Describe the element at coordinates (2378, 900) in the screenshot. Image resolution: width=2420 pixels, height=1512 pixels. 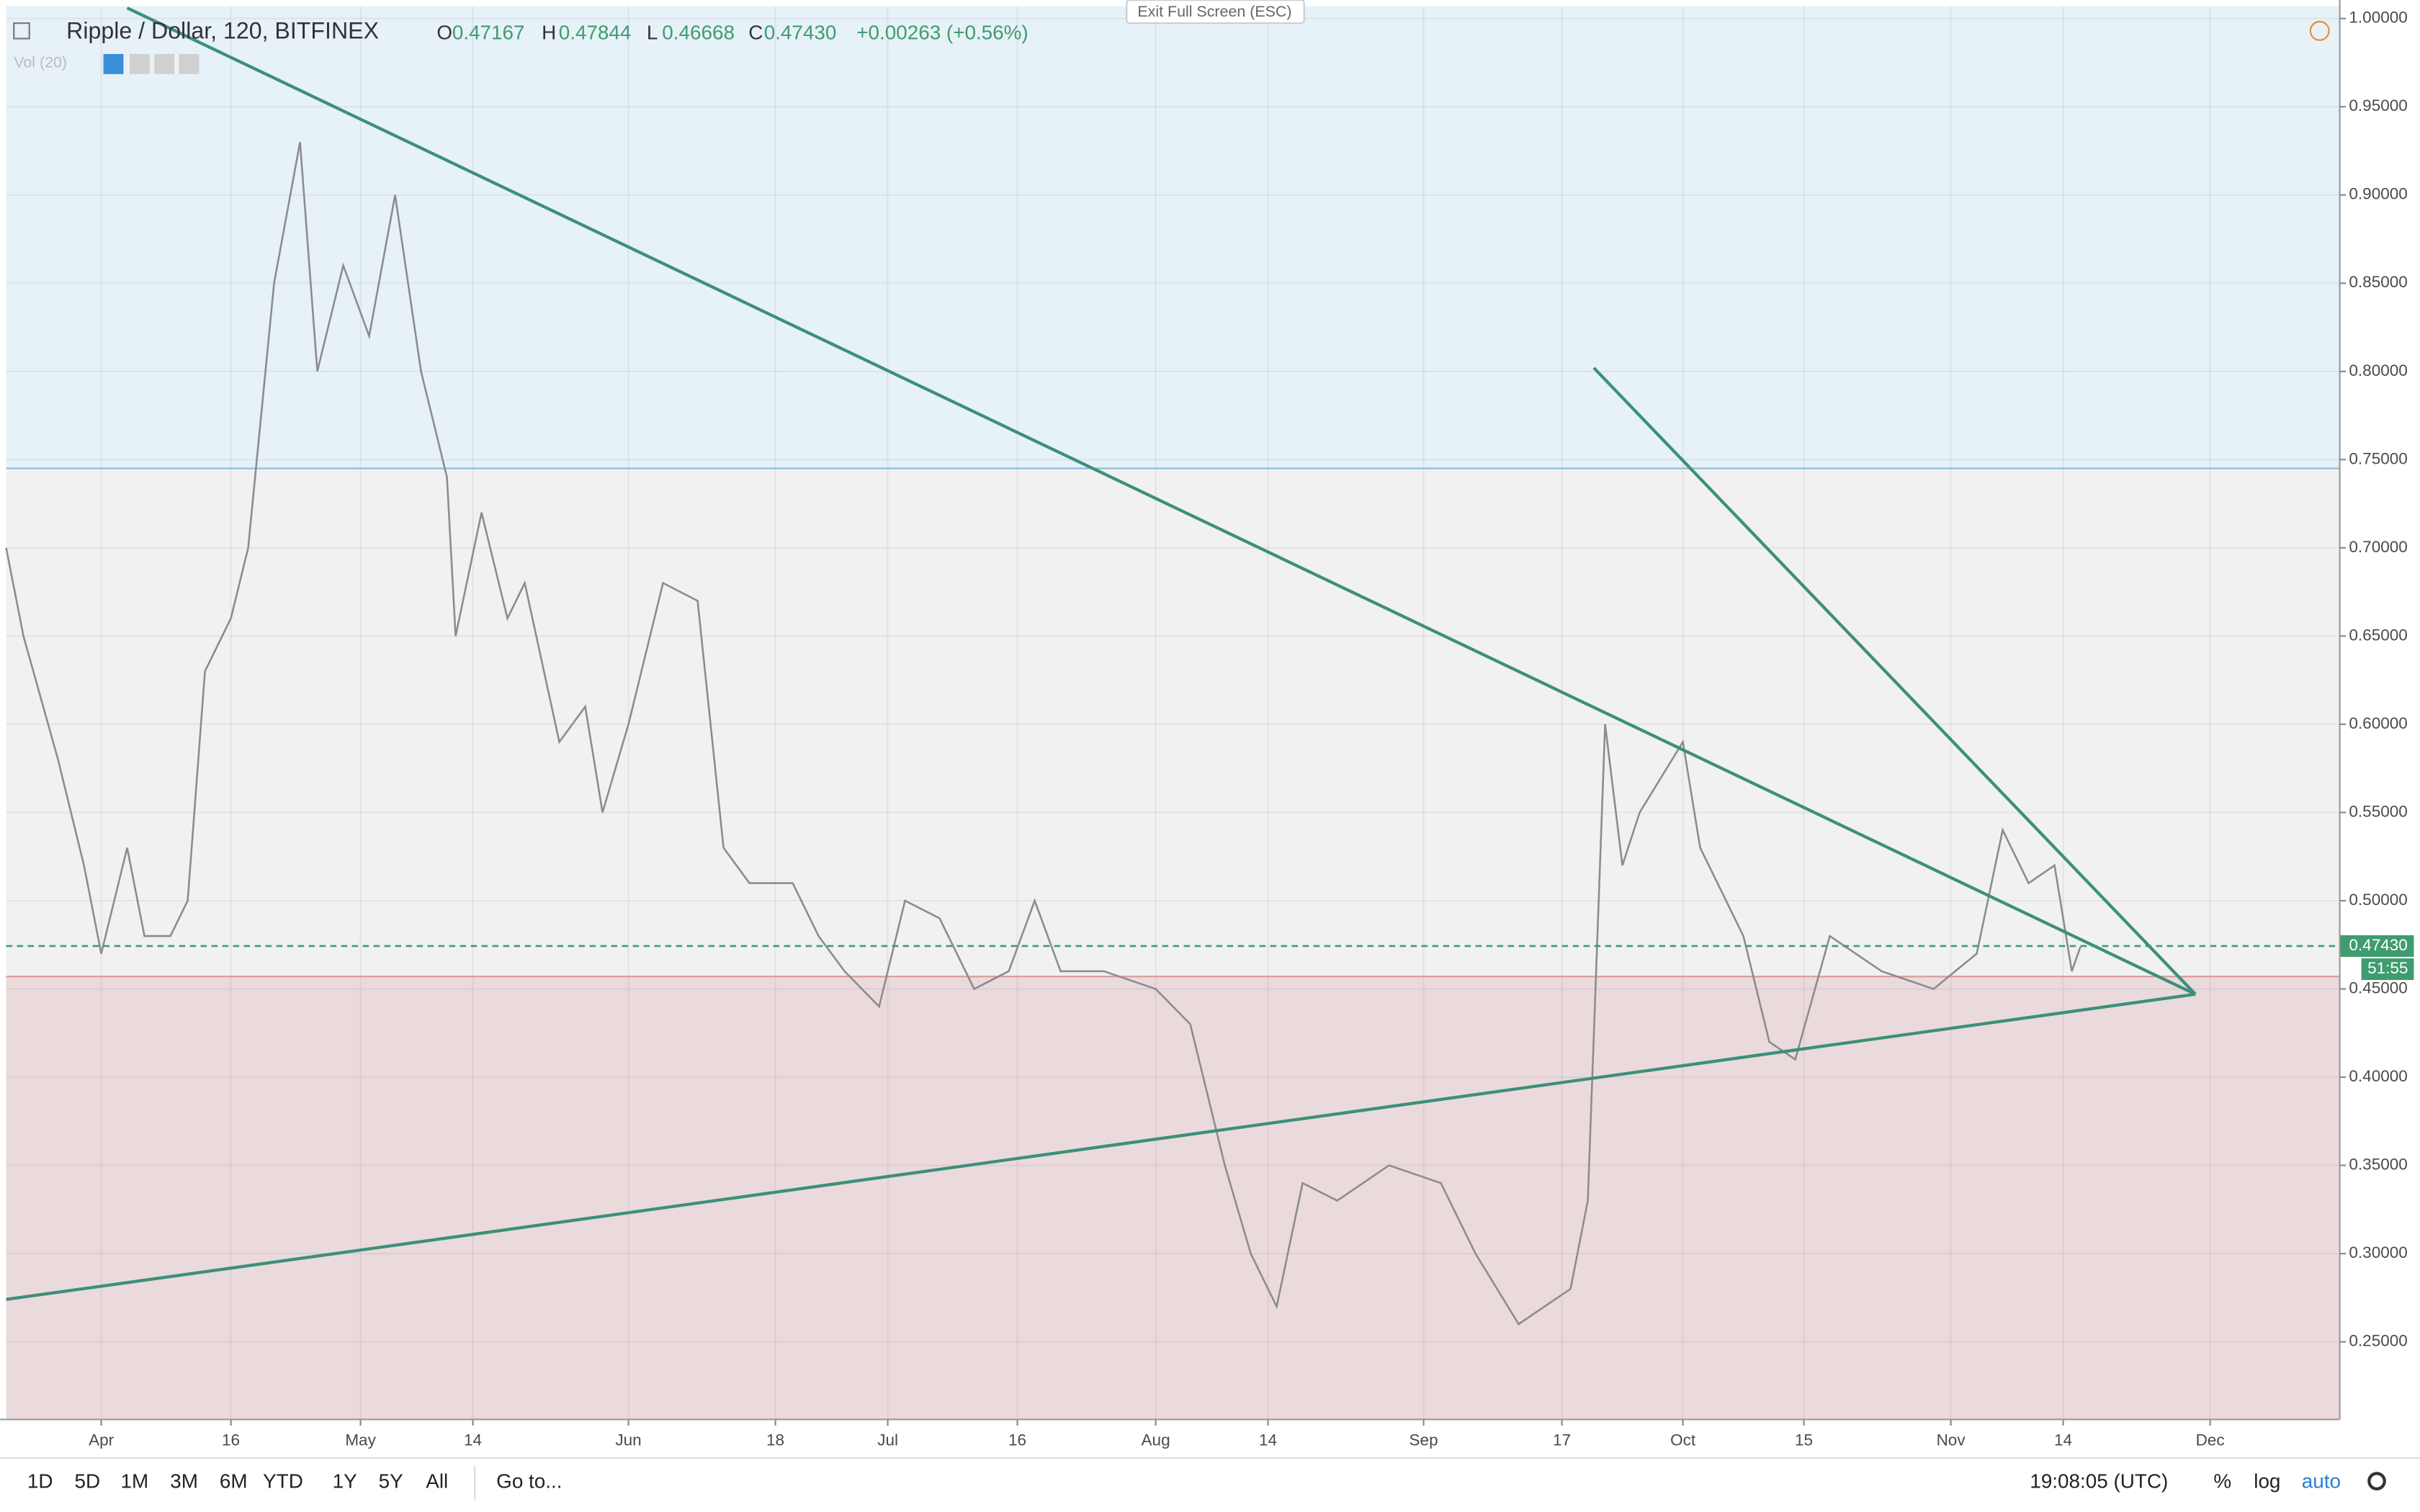
I see `y-tick-label: 0.50000` at that location.